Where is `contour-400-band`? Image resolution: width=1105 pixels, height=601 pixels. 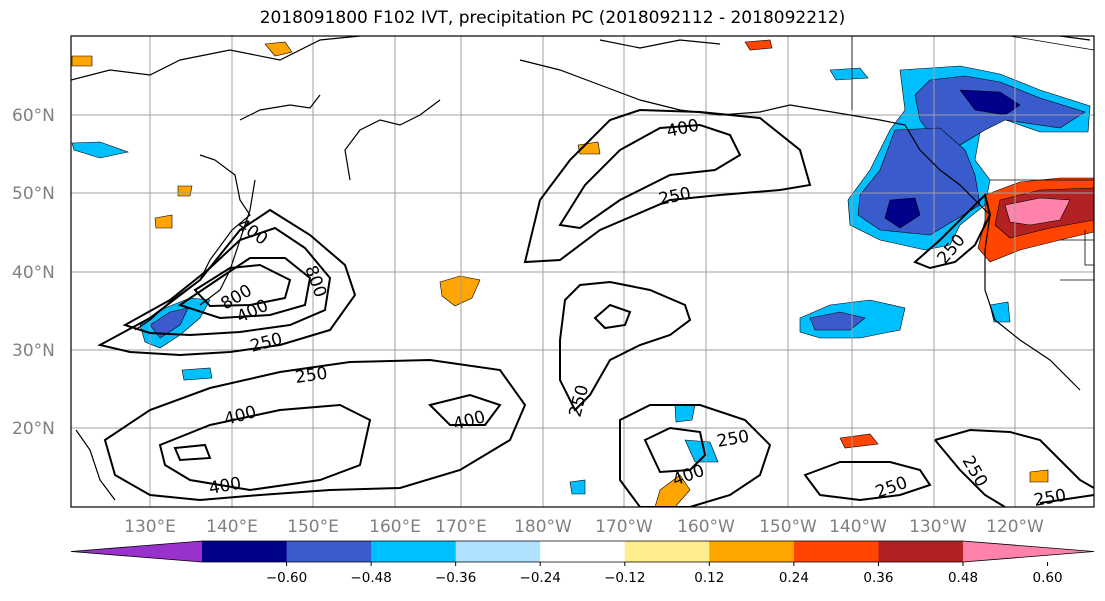 contour-400-band is located at coordinates (265, 447).